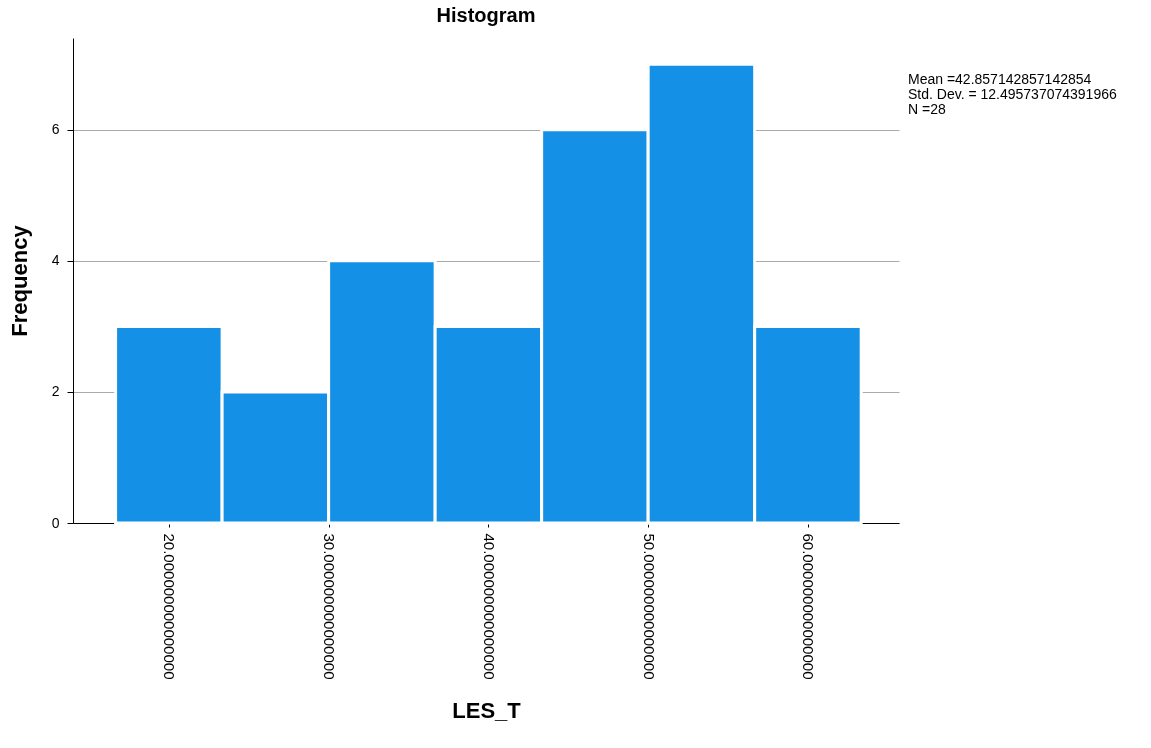 The image size is (1151, 748). I want to click on x-axis-title: LES_T, so click(487, 711).